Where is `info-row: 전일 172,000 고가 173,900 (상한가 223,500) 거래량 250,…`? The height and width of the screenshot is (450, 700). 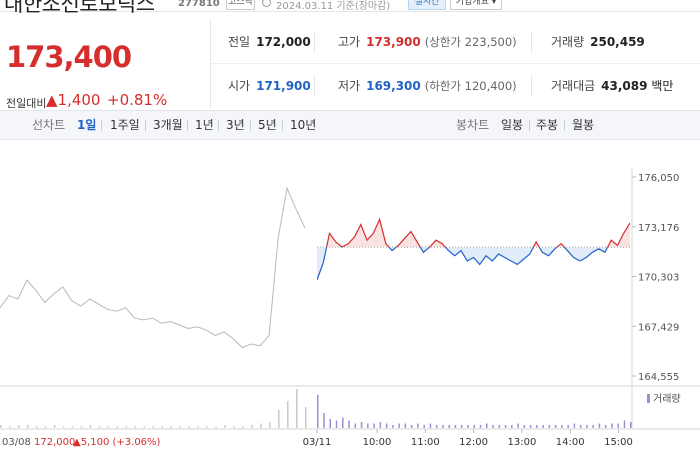
info-row: 전일 172,000 고가 173,900 (상한가 223,500) 거래량 250,… is located at coordinates (455, 42).